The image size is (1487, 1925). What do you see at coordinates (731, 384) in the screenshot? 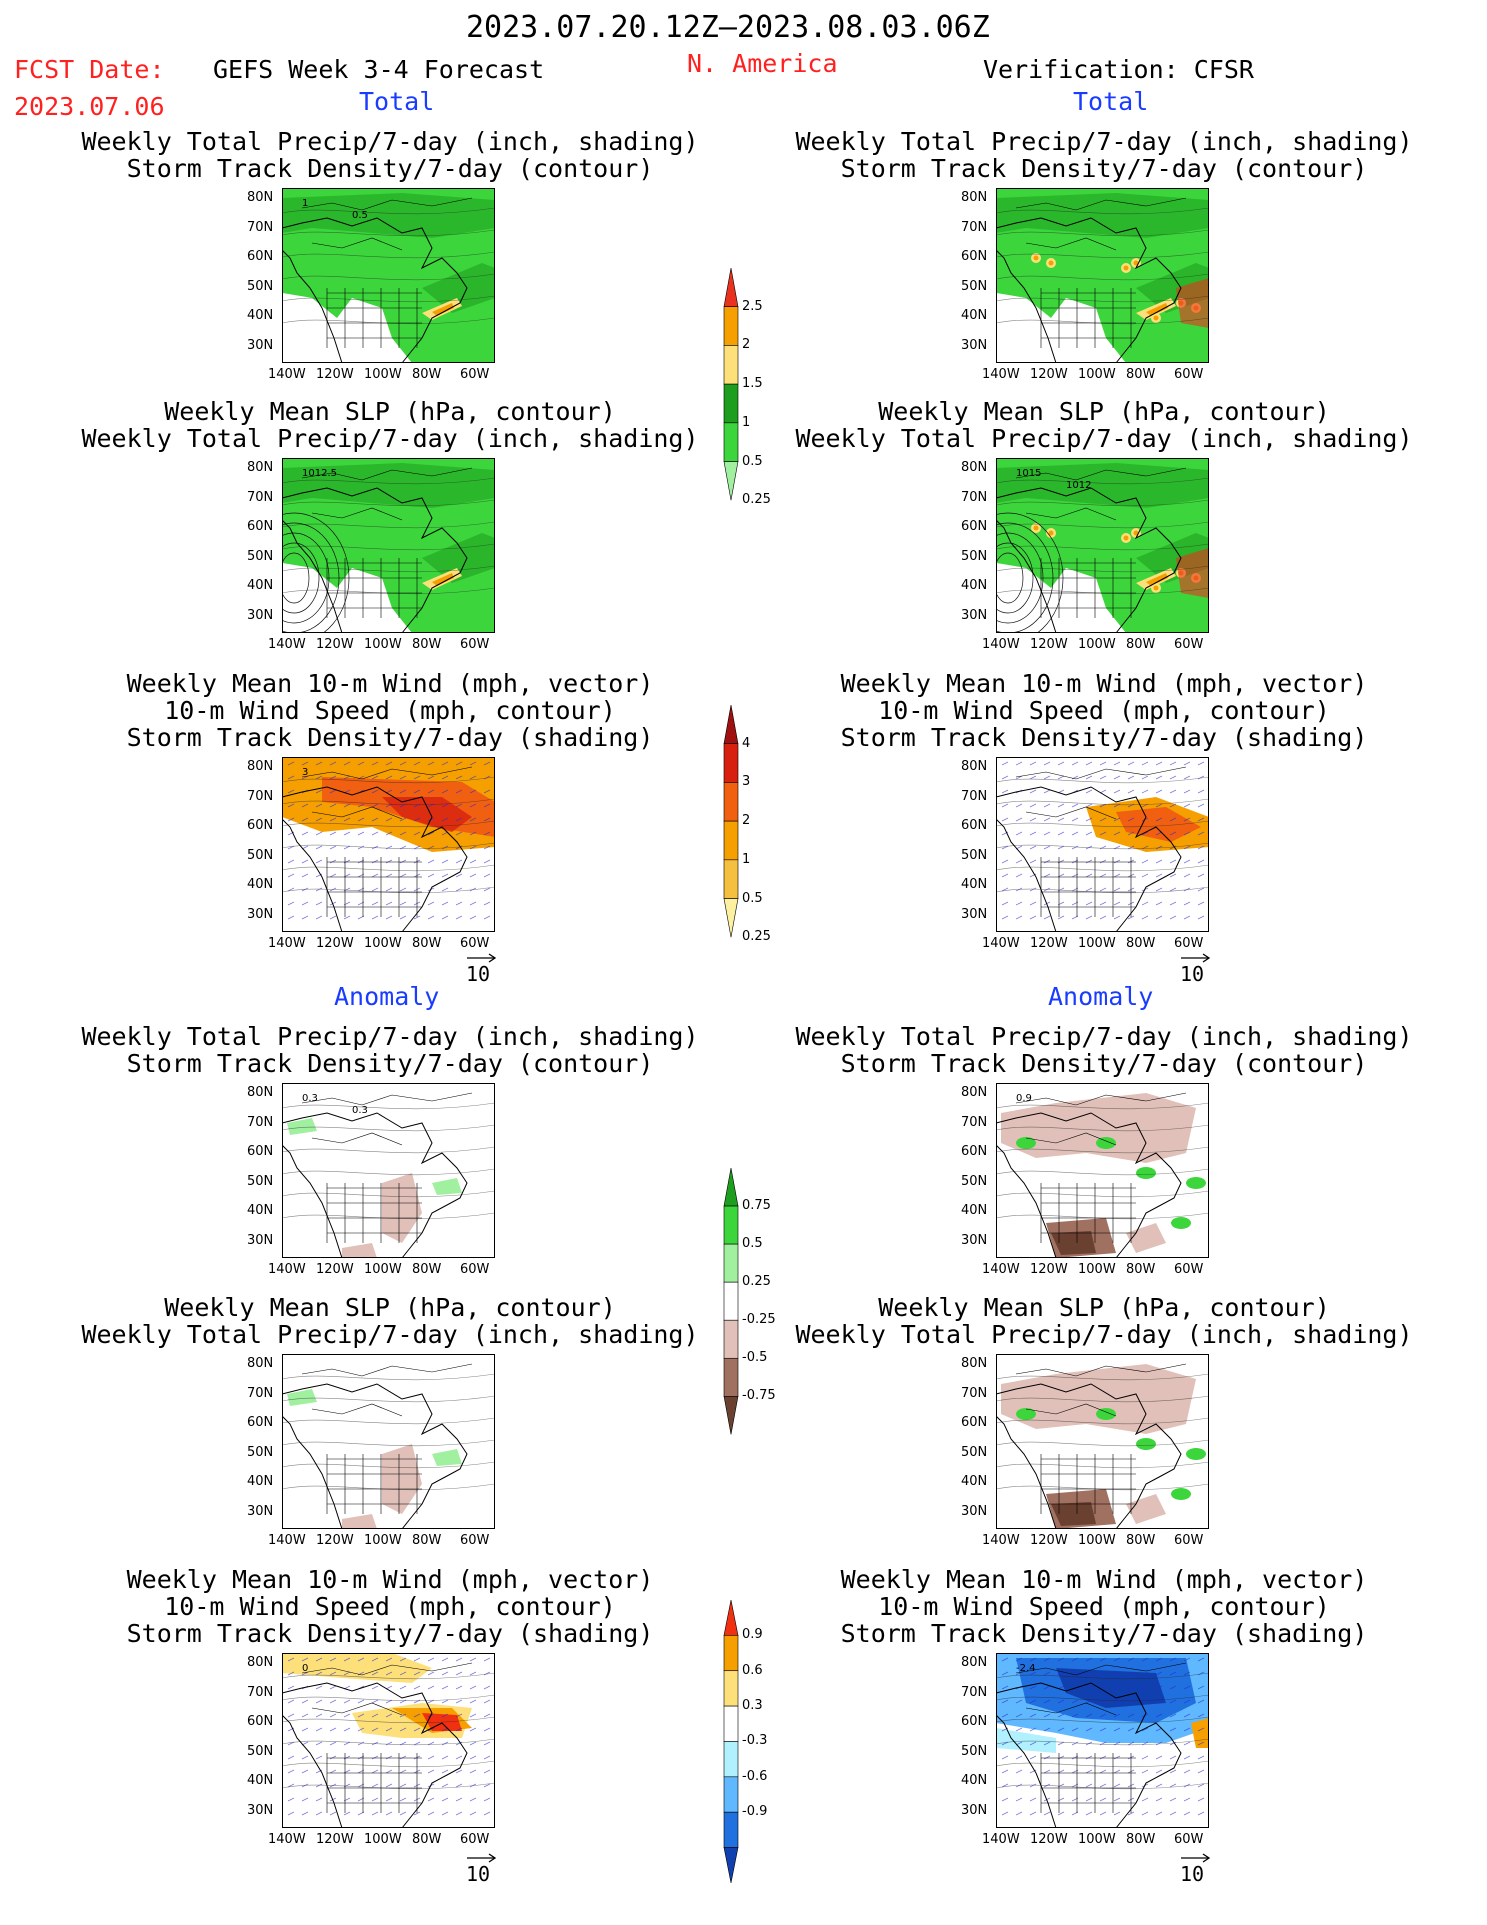
I see `colorbar-precip_total` at bounding box center [731, 384].